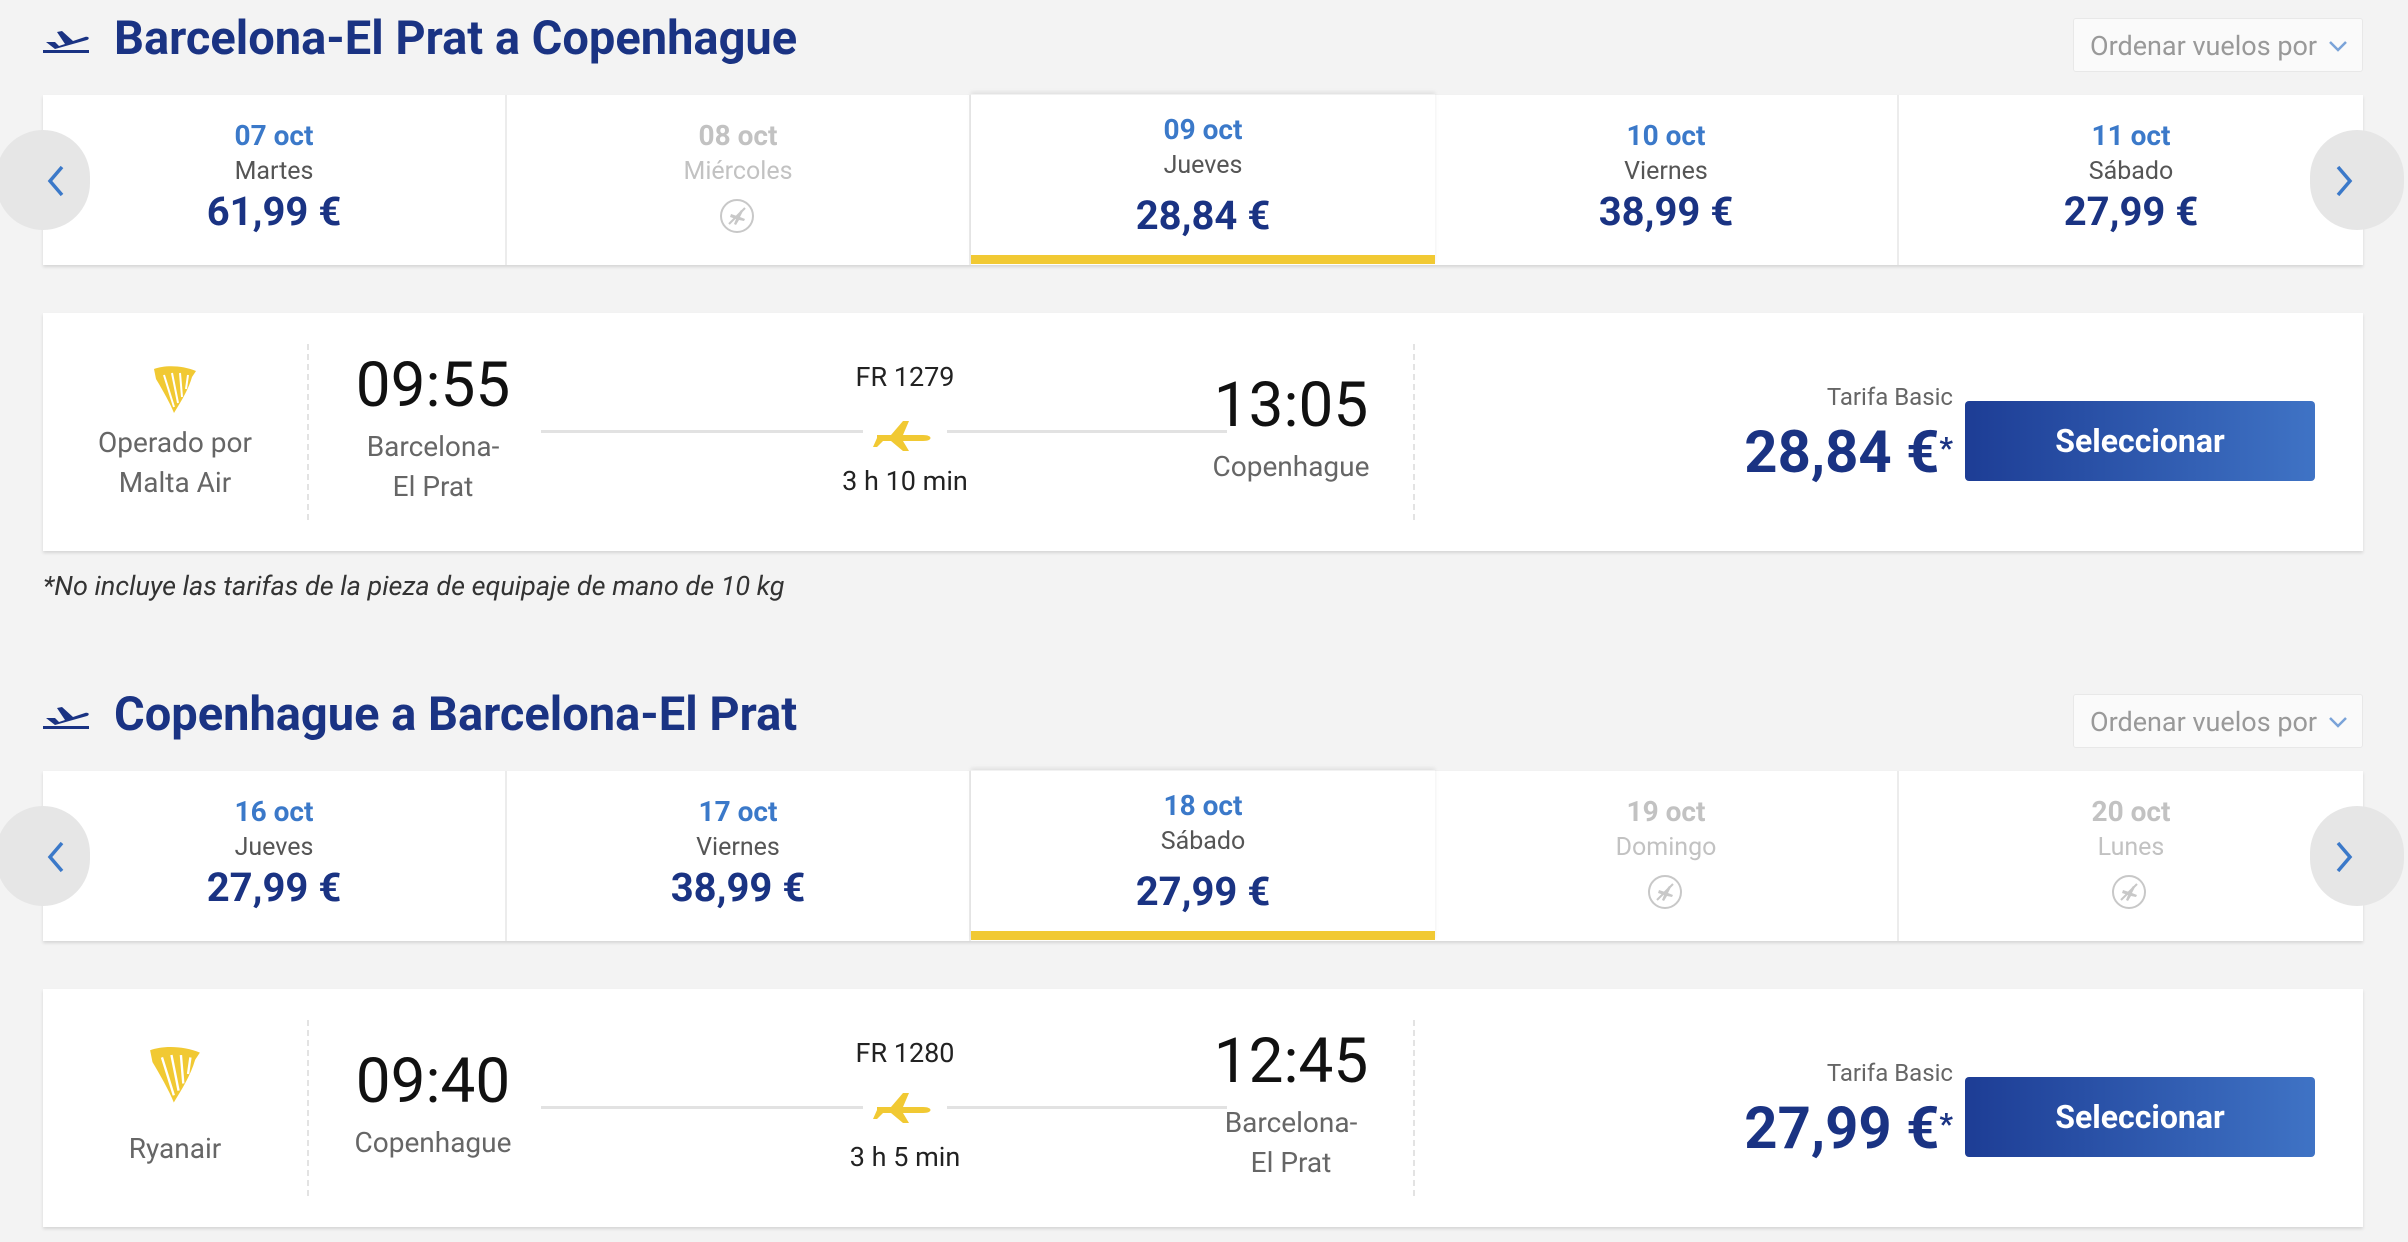  What do you see at coordinates (175, 1108) in the screenshot?
I see `airline-info: Ryanair` at bounding box center [175, 1108].